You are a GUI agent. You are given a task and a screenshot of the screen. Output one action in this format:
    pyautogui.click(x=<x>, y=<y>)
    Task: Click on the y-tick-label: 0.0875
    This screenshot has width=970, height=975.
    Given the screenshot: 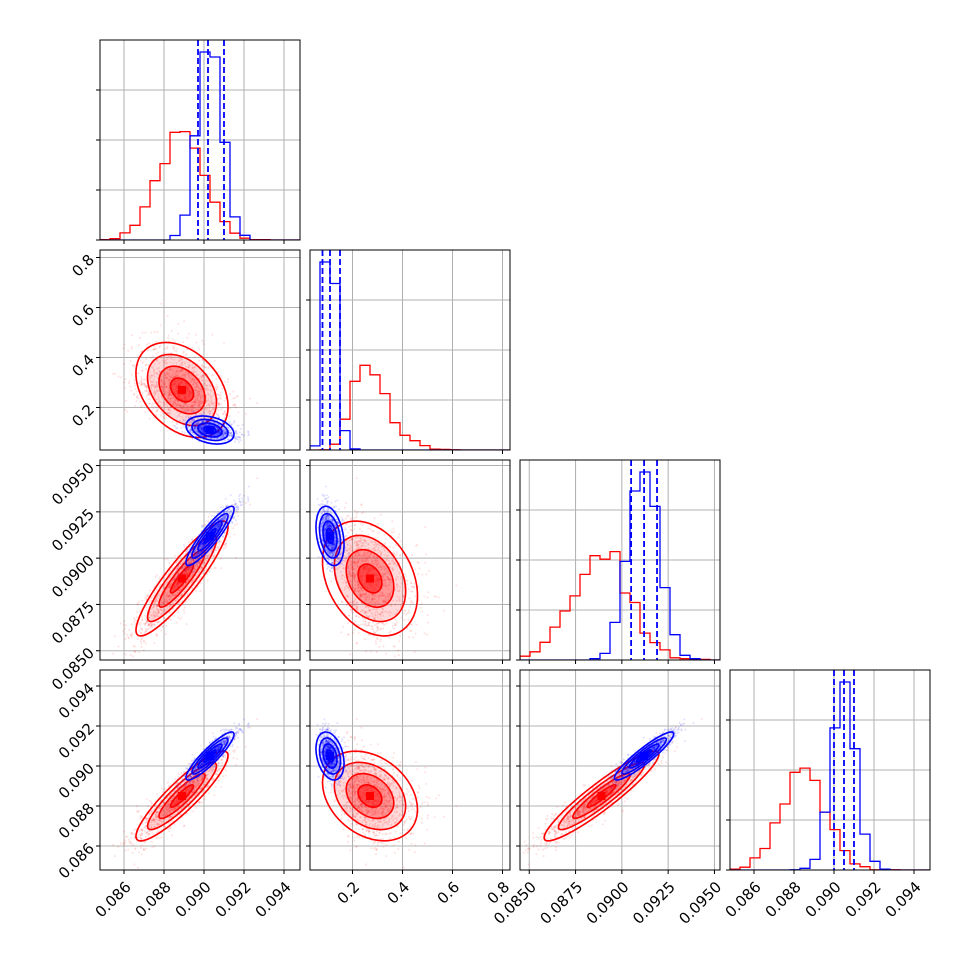 What is the action you would take?
    pyautogui.click(x=73, y=623)
    